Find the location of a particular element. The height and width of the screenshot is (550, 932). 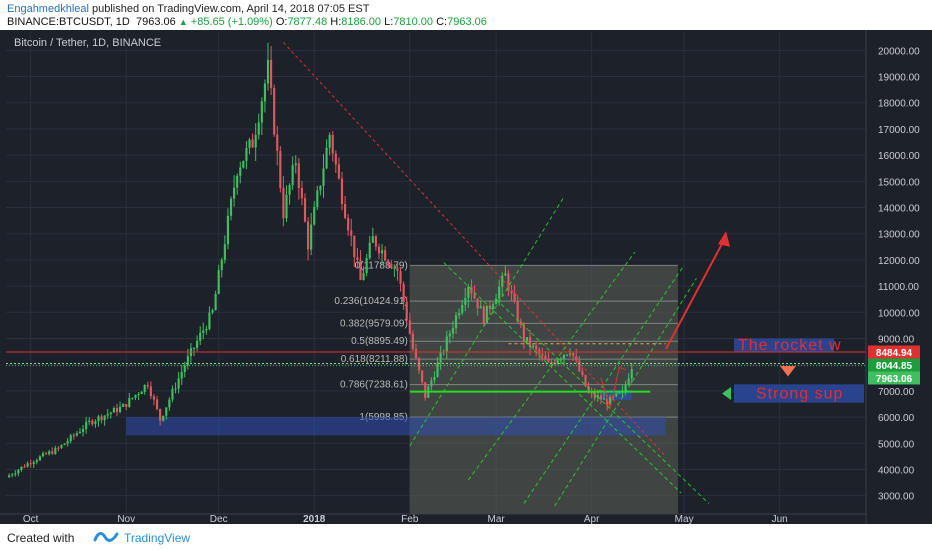

close-value: 7963.06 is located at coordinates (467, 22).